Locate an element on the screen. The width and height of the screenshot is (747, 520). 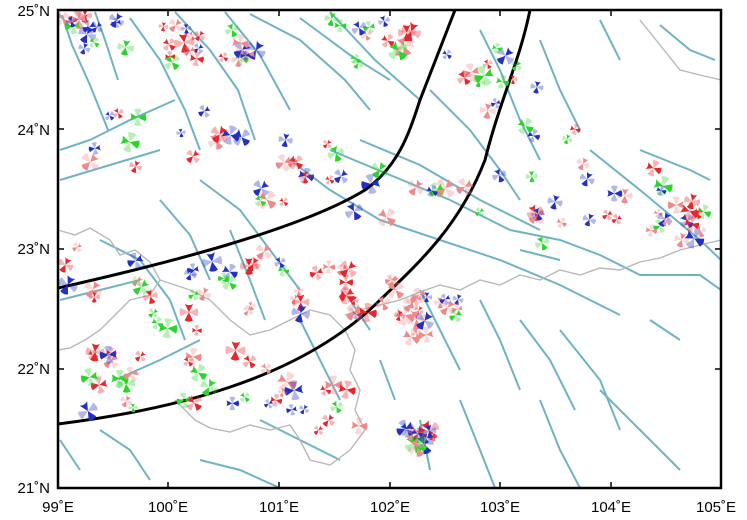
x-tick-label: 99˚E is located at coordinates (58, 507).